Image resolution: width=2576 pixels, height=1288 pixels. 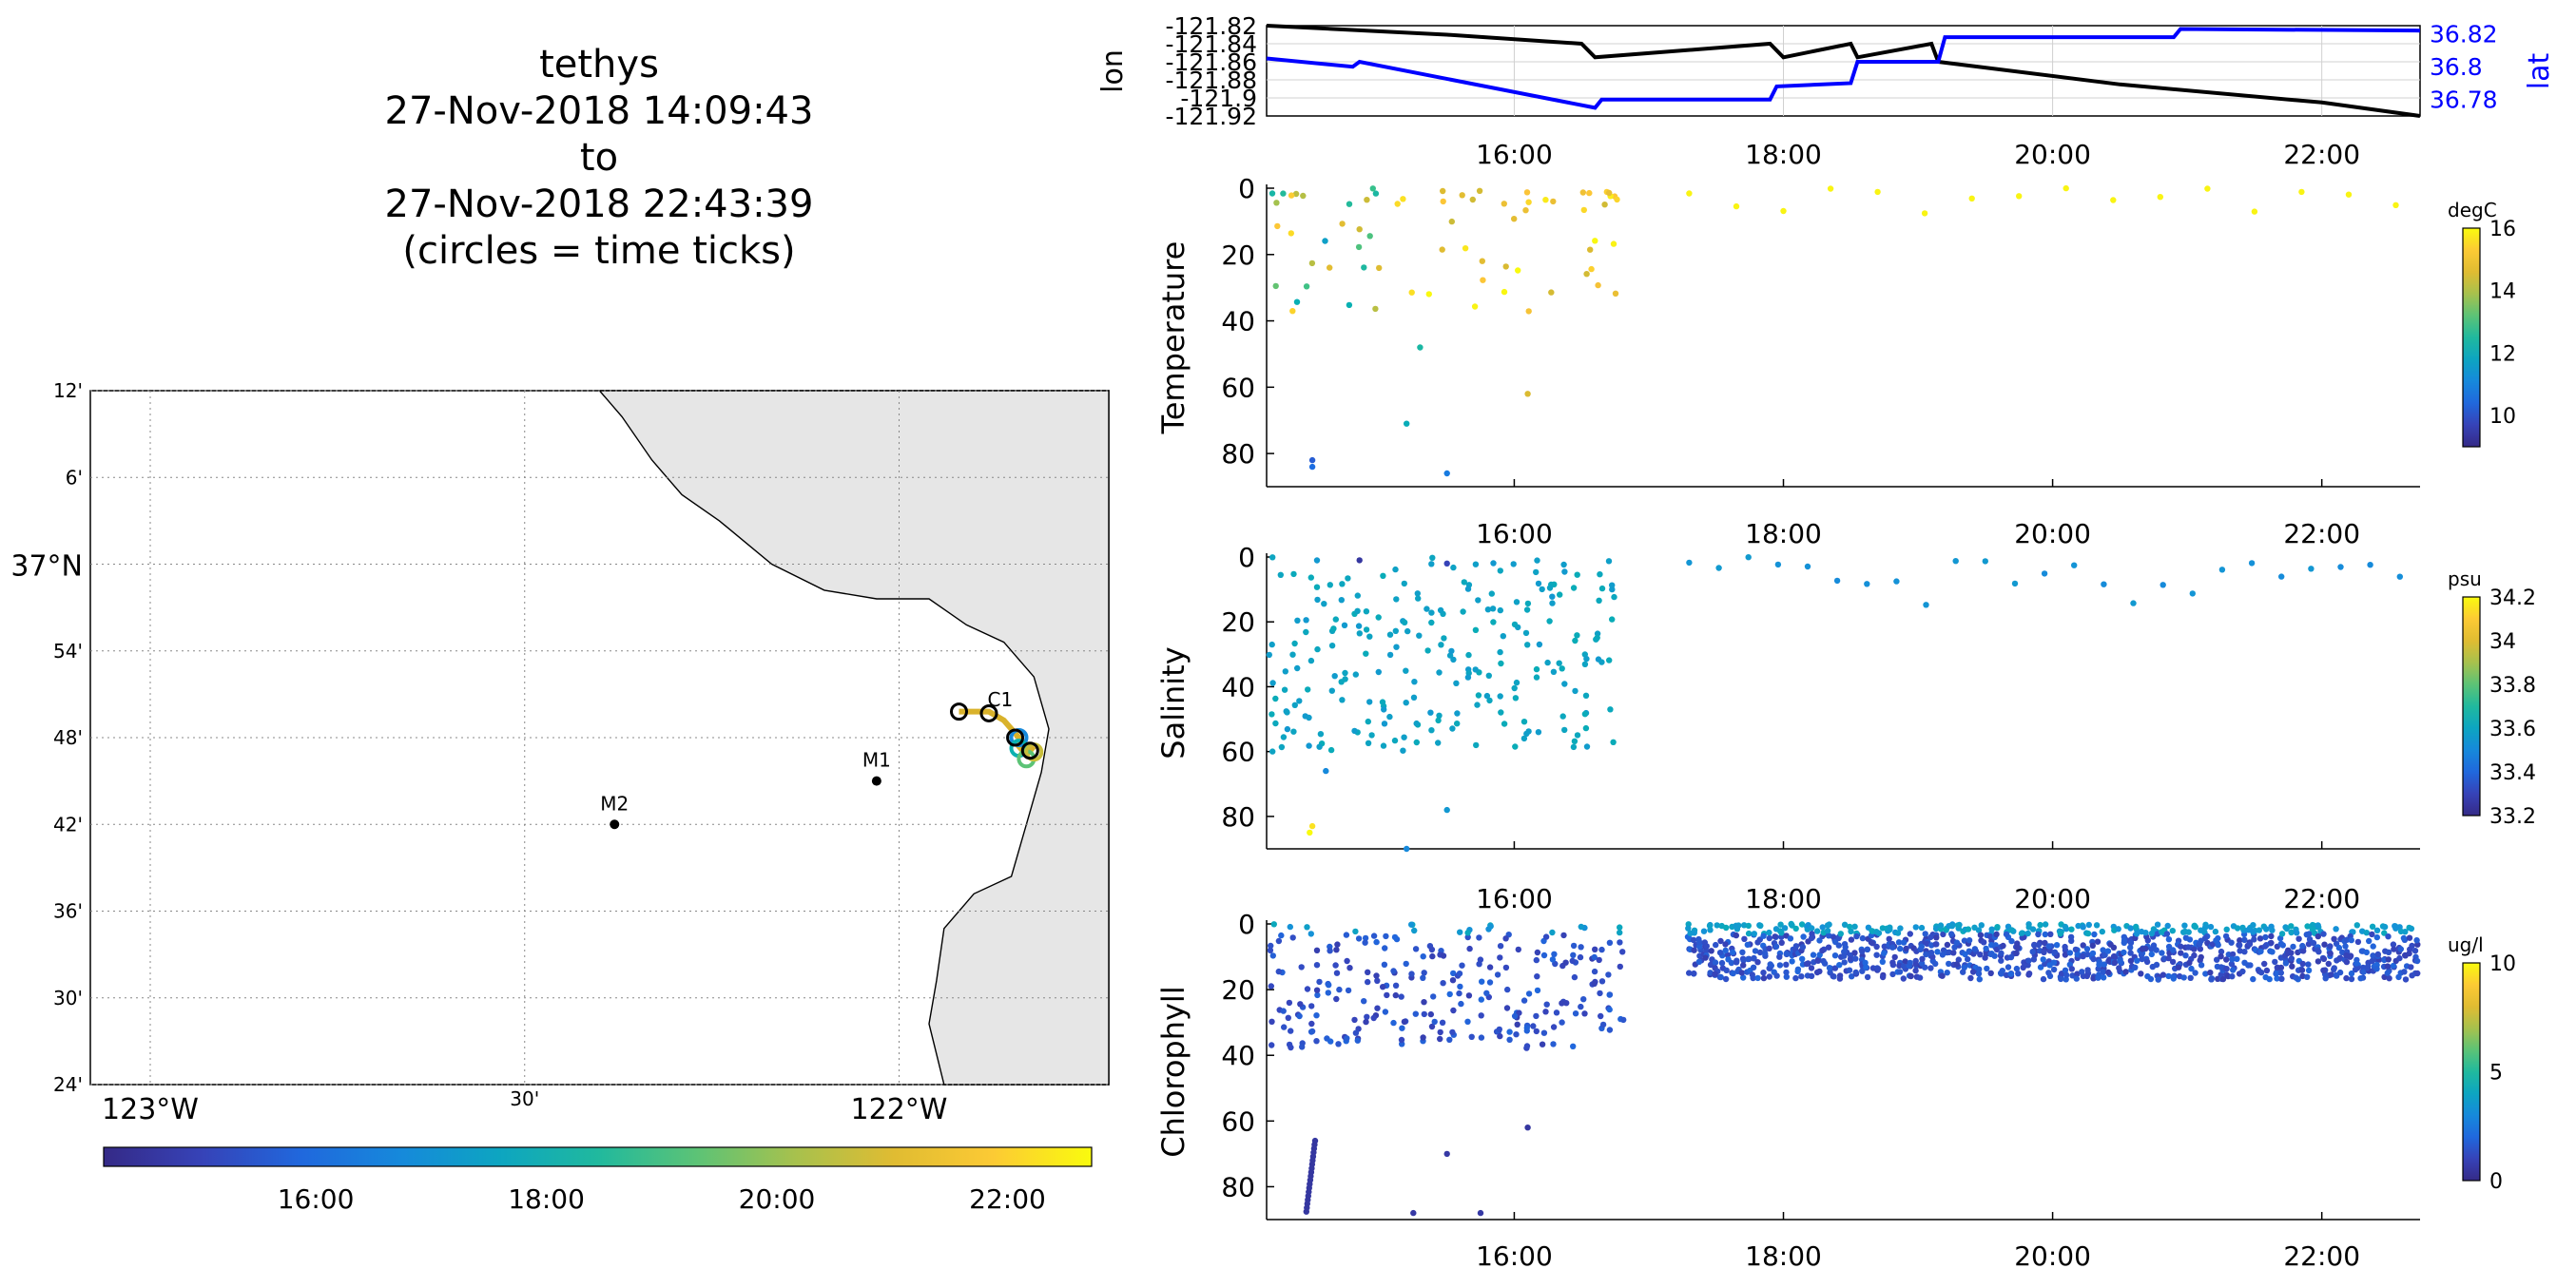 What do you see at coordinates (2052, 1256) in the screenshot?
I see `chlorophyll-time-tick-label: 20:00` at bounding box center [2052, 1256].